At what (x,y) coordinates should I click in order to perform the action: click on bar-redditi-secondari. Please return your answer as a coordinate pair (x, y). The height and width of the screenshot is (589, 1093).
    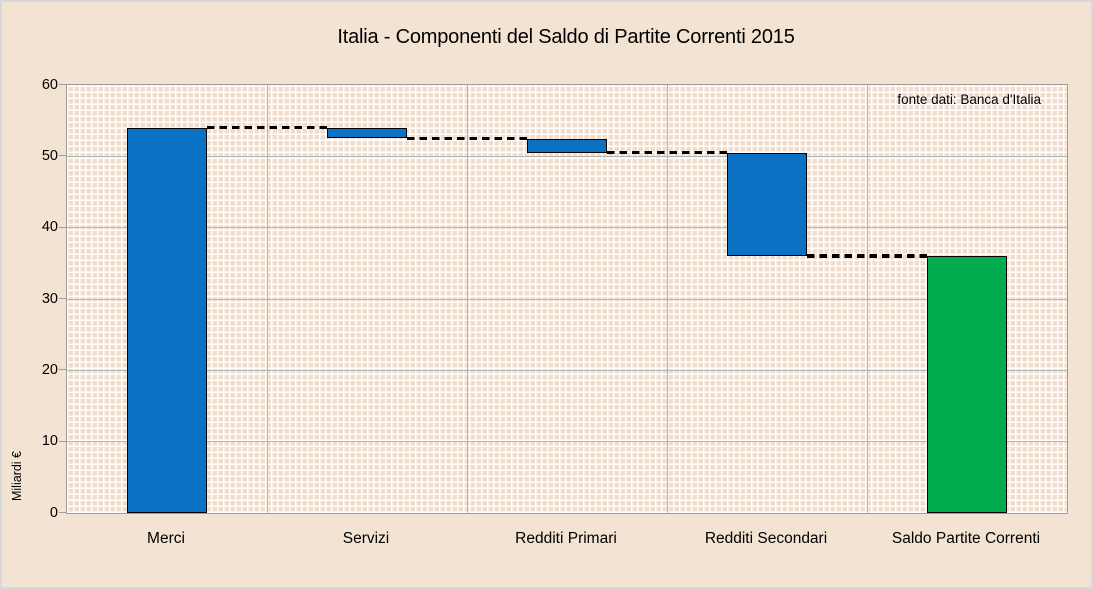
    Looking at the image, I should click on (767, 204).